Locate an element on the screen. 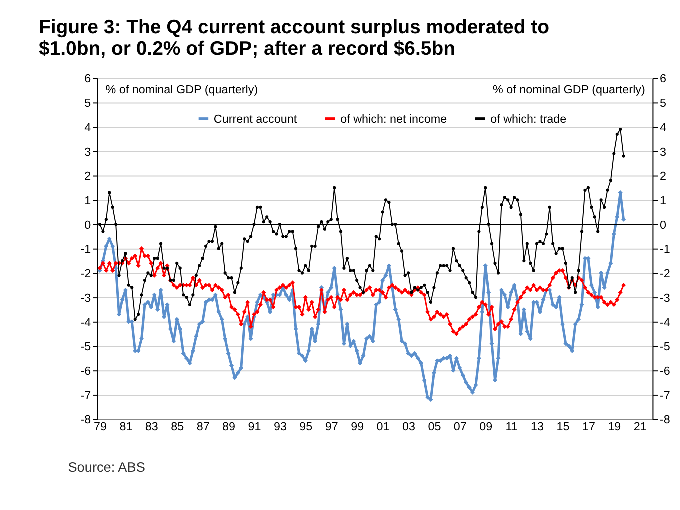 The width and height of the screenshot is (680, 510). y-tick-label: 6 is located at coordinates (88, 79).